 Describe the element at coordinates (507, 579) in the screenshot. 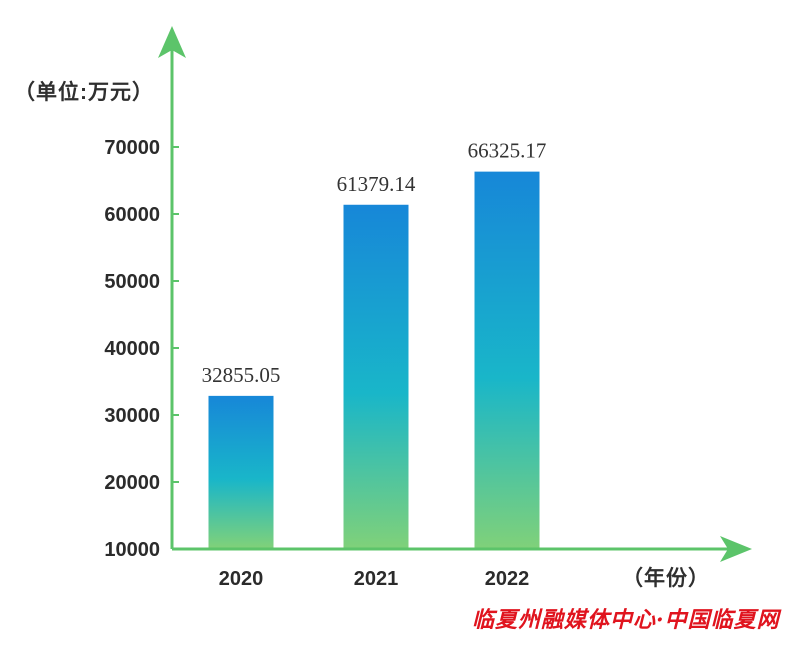

I see `x-tick-label: 2022` at that location.